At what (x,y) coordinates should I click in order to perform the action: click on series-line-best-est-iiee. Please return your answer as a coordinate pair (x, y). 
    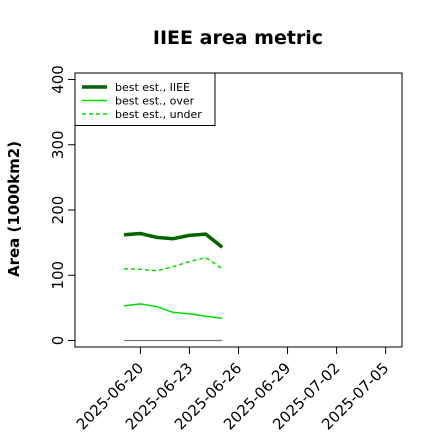
    Looking at the image, I should click on (173, 240).